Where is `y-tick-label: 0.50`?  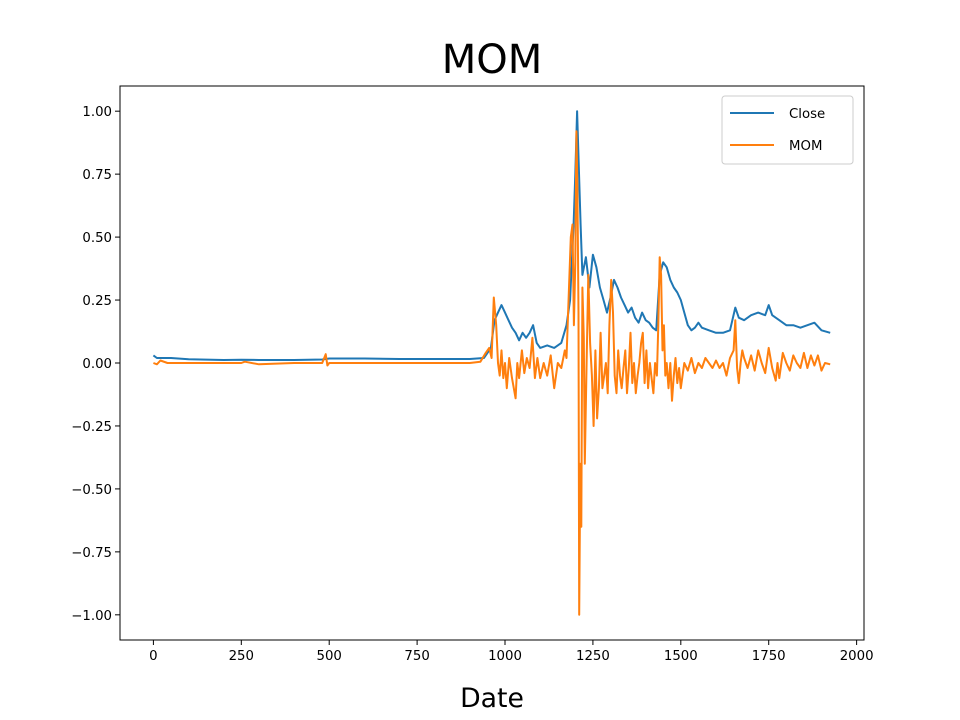
y-tick-label: 0.50 is located at coordinates (97, 238).